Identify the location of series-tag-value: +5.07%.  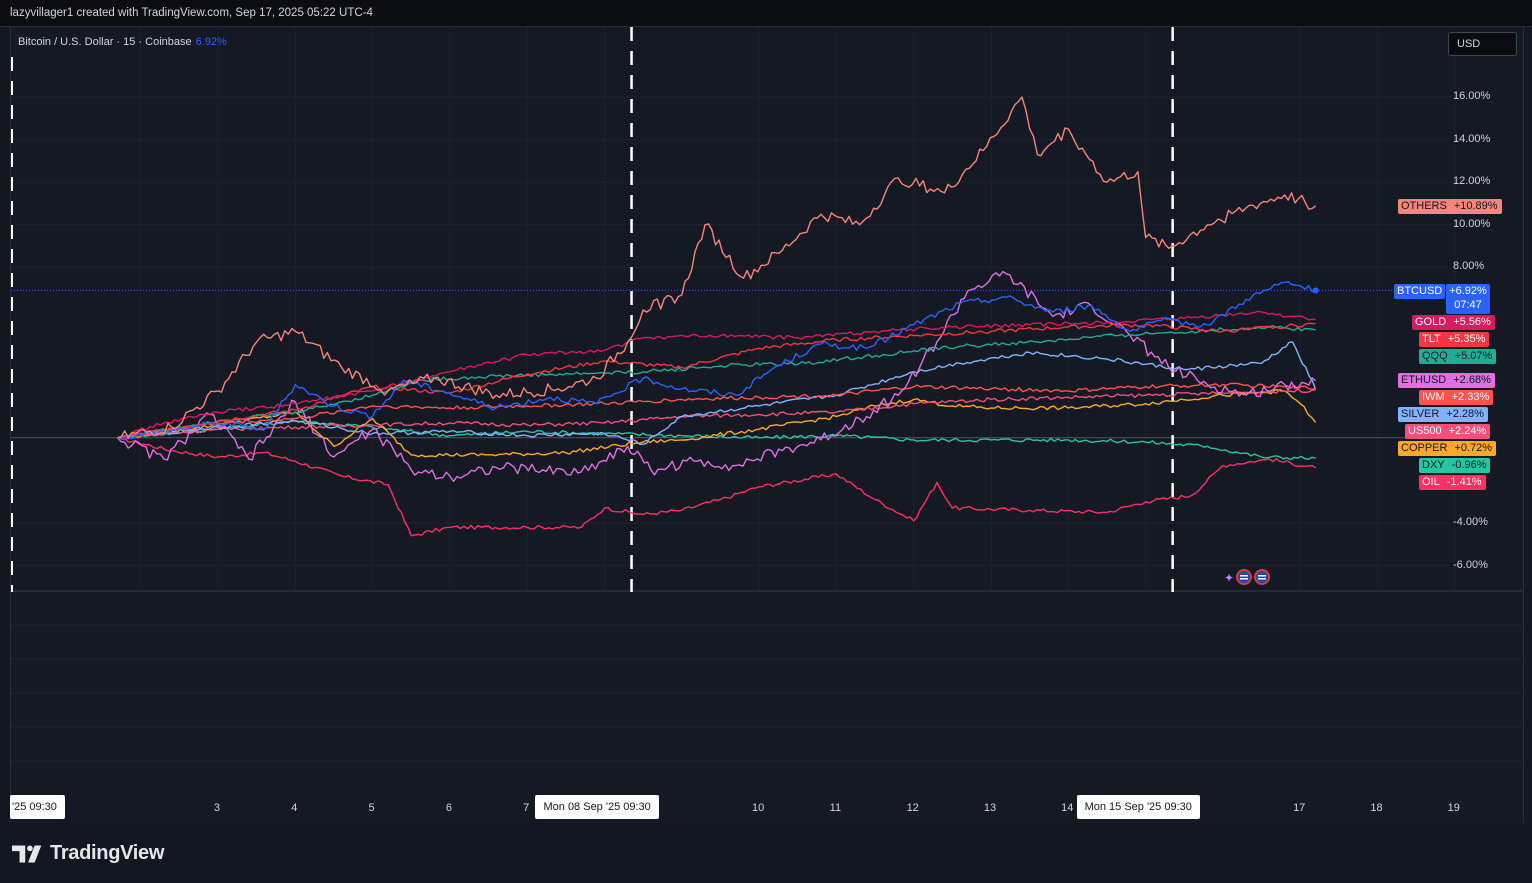
(1473, 356).